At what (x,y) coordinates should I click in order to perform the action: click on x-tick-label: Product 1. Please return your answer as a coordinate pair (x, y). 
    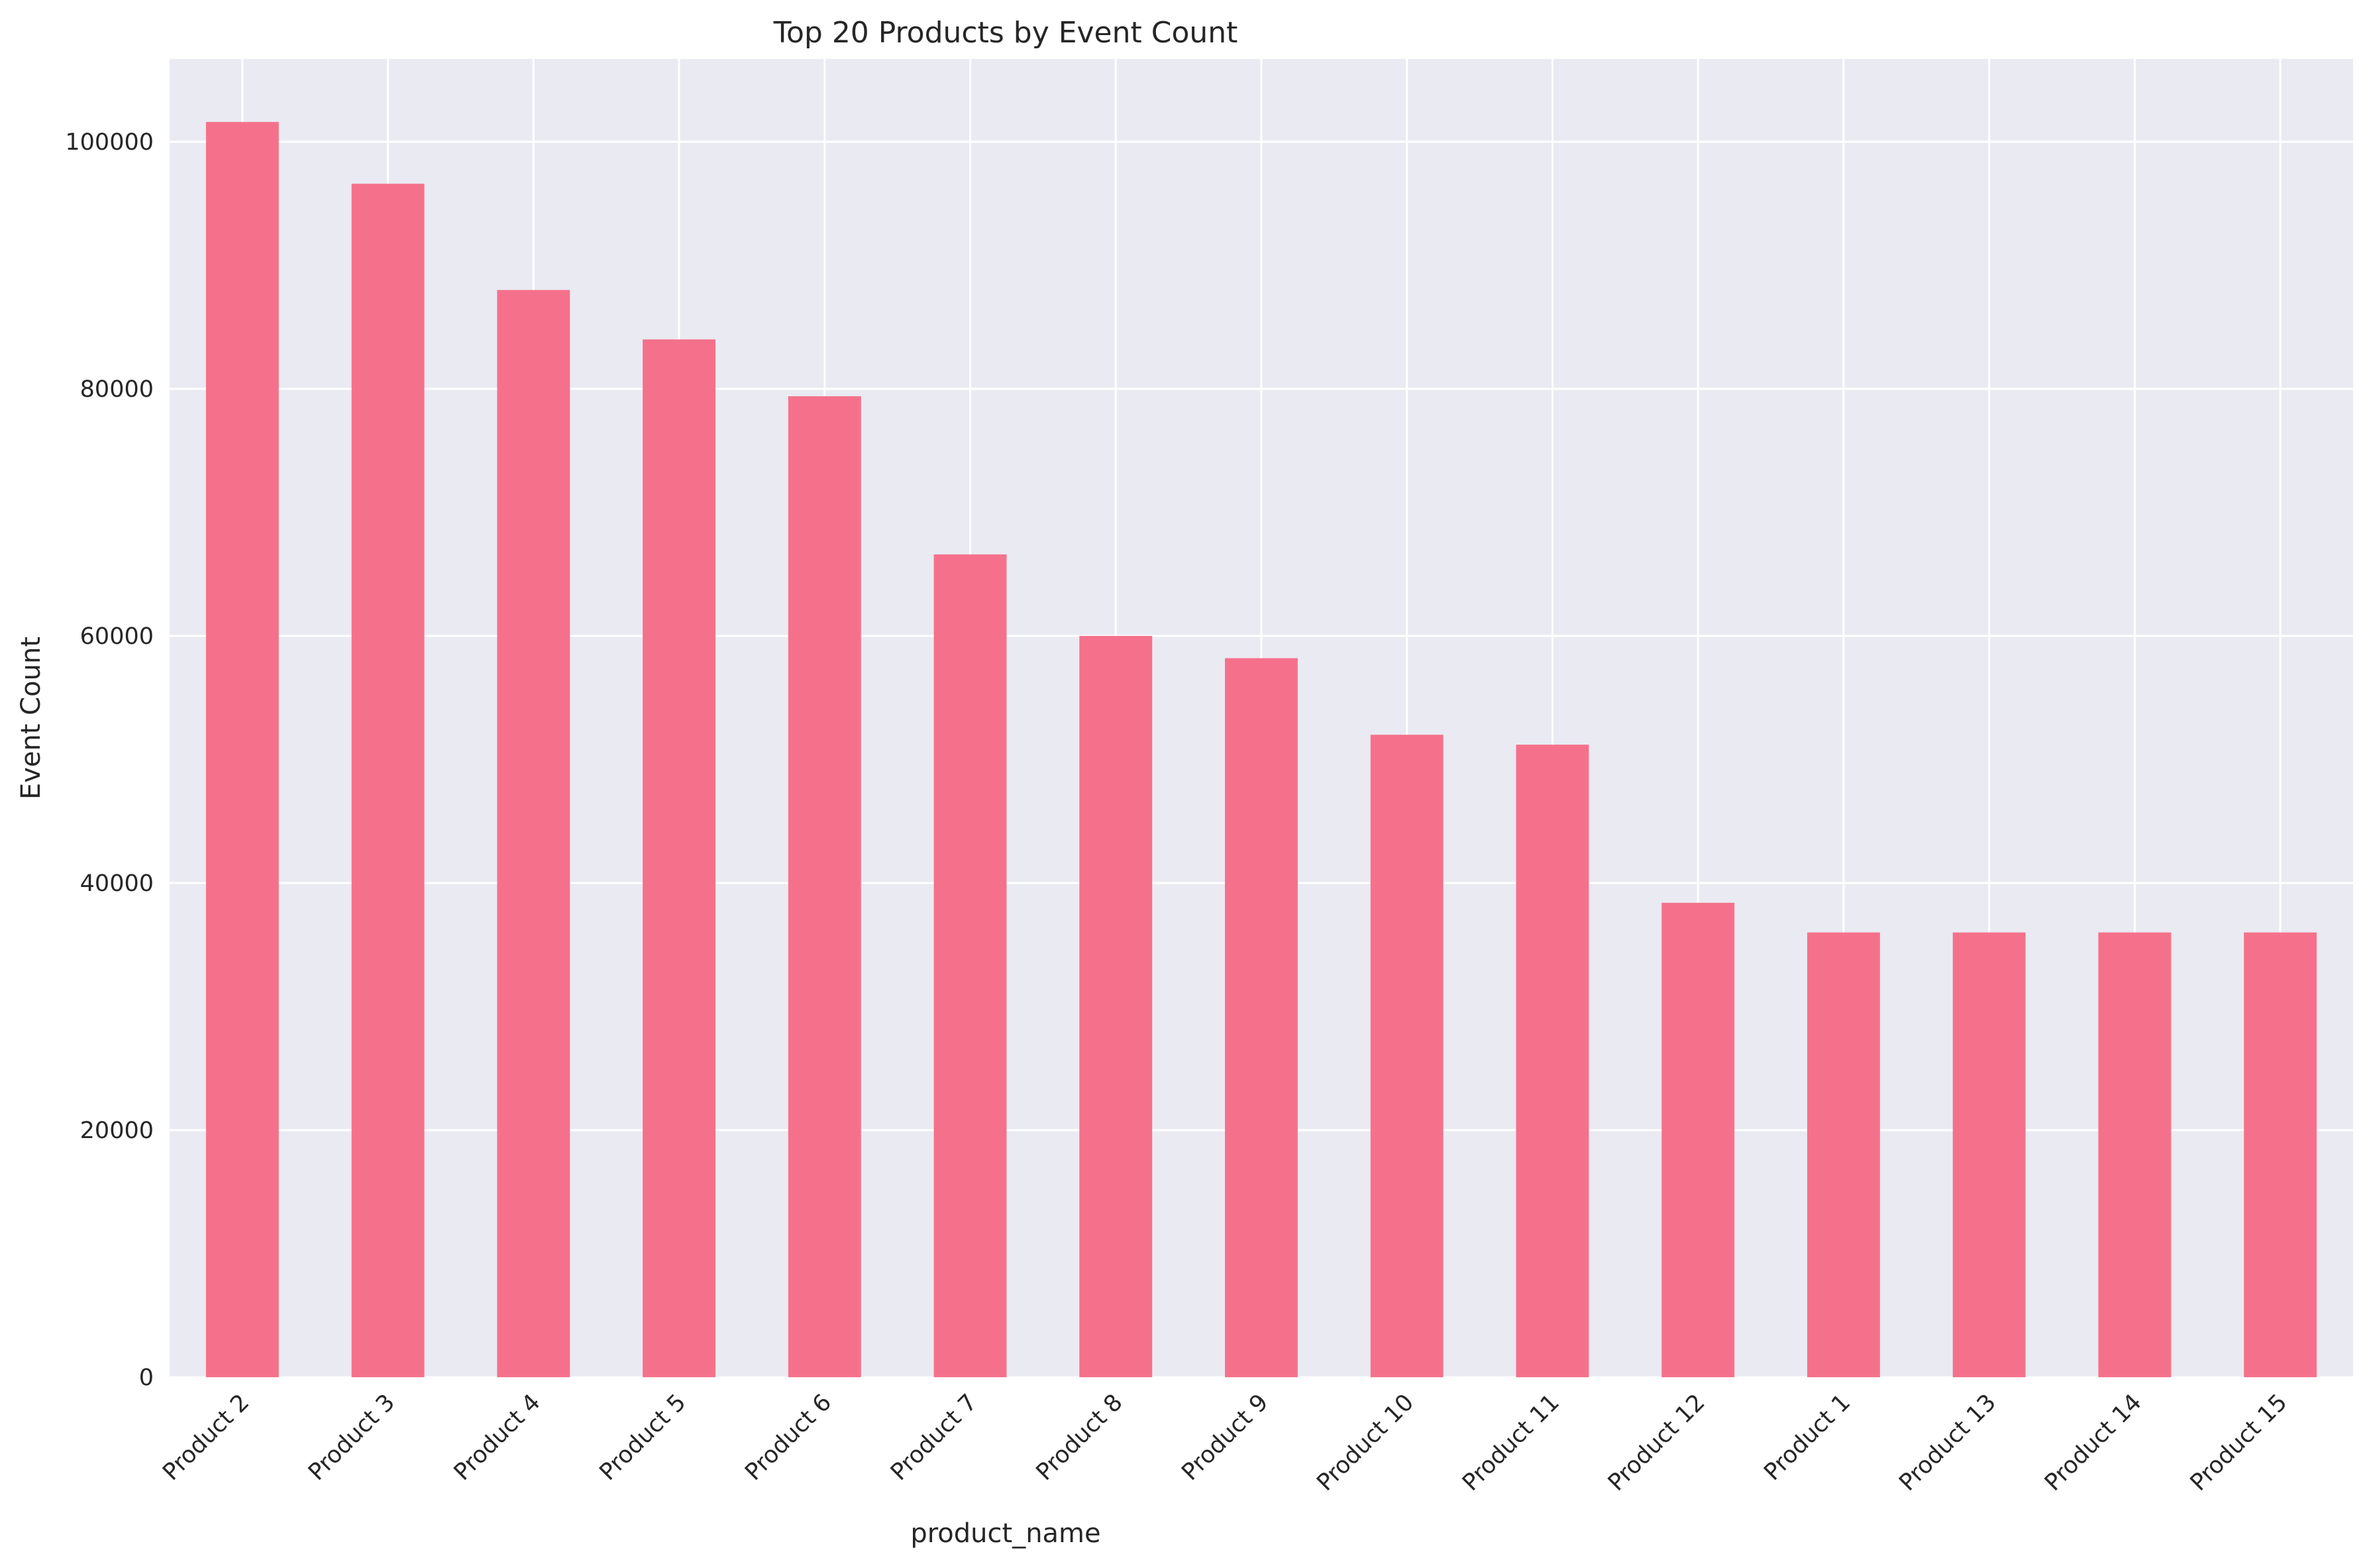
    Looking at the image, I should click on (1807, 1437).